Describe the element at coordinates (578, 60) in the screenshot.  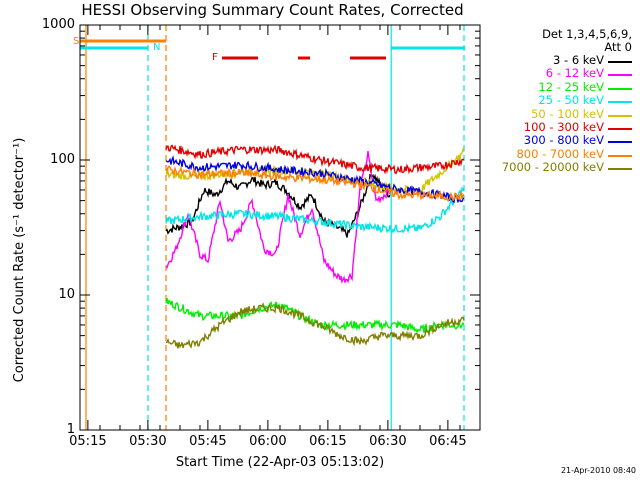
I see `legend-label: 3 - 6 keV` at that location.